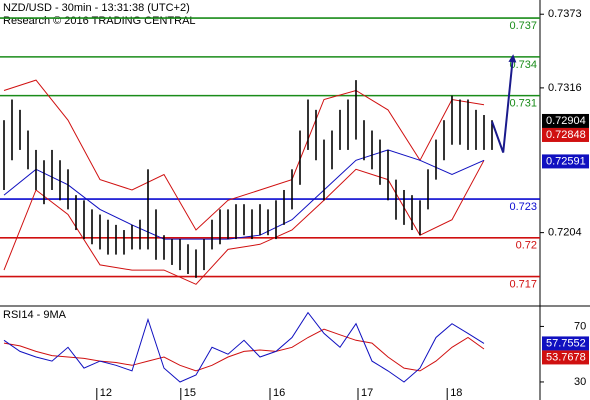 This screenshot has width=590, height=400. I want to click on level-label: 0.717, so click(523, 284).